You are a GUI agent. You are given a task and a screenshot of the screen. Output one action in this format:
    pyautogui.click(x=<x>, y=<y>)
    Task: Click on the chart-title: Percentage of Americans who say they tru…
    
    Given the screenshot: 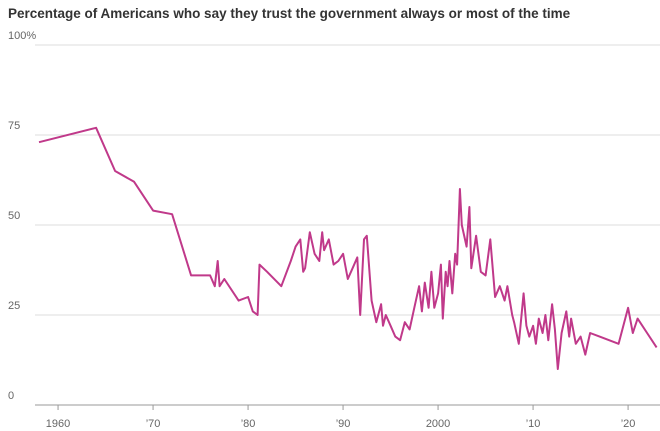 What is the action you would take?
    pyautogui.click(x=289, y=13)
    